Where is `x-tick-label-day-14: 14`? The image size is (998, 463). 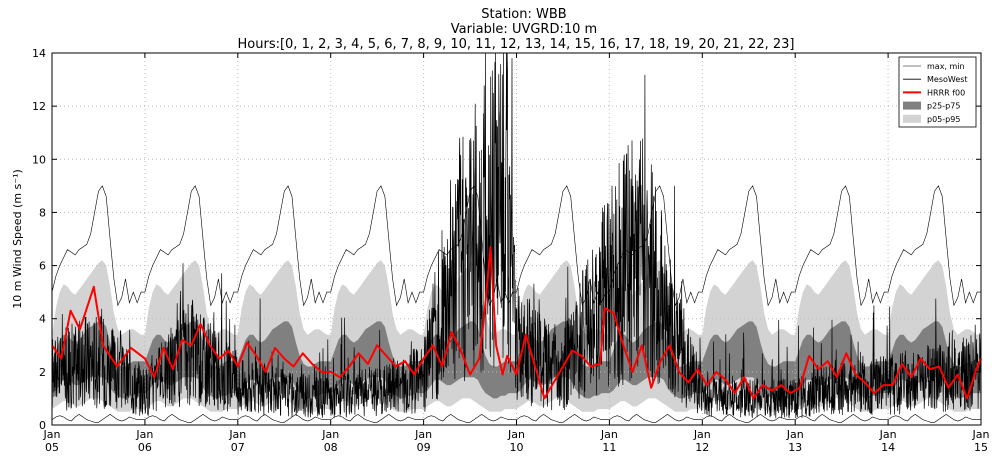
x-tick-label-day-14: 14 is located at coordinates (888, 447).